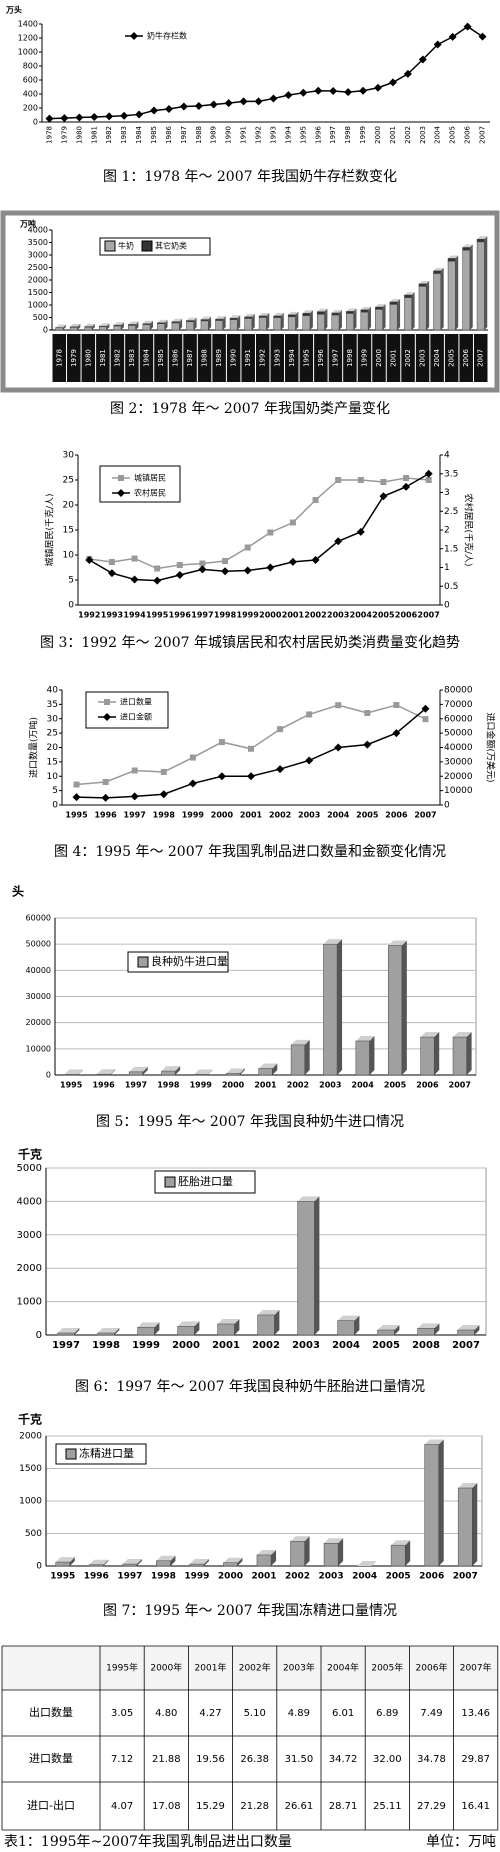 The image size is (500, 1852). What do you see at coordinates (202, 615) in the screenshot?
I see `x-tick-label: 1997` at bounding box center [202, 615].